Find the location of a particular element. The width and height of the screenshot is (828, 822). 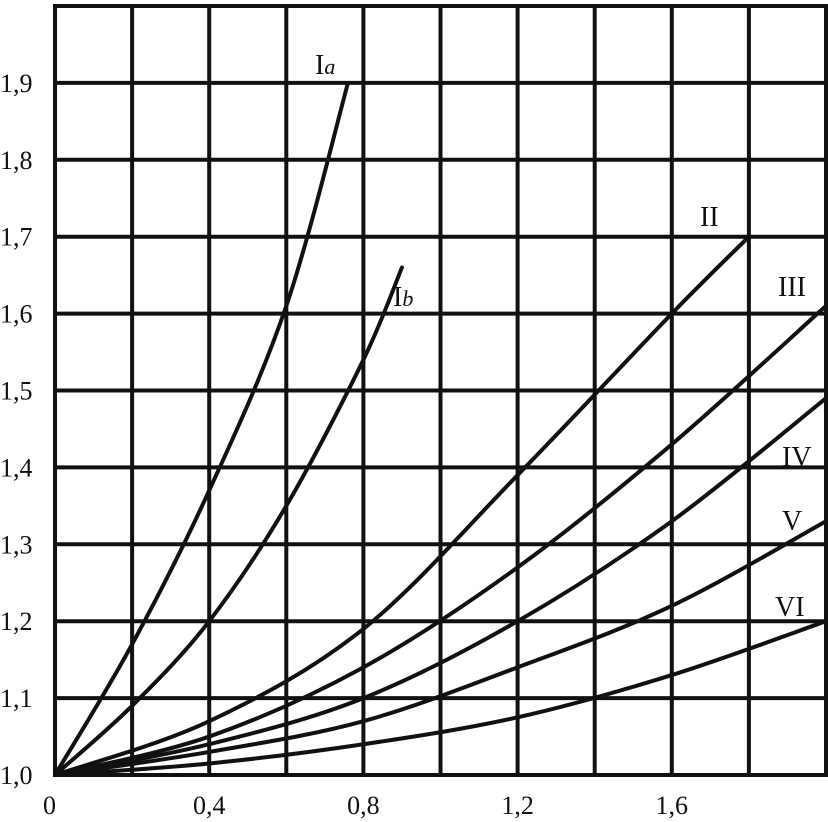

series-label-vi: VI is located at coordinates (790, 607).